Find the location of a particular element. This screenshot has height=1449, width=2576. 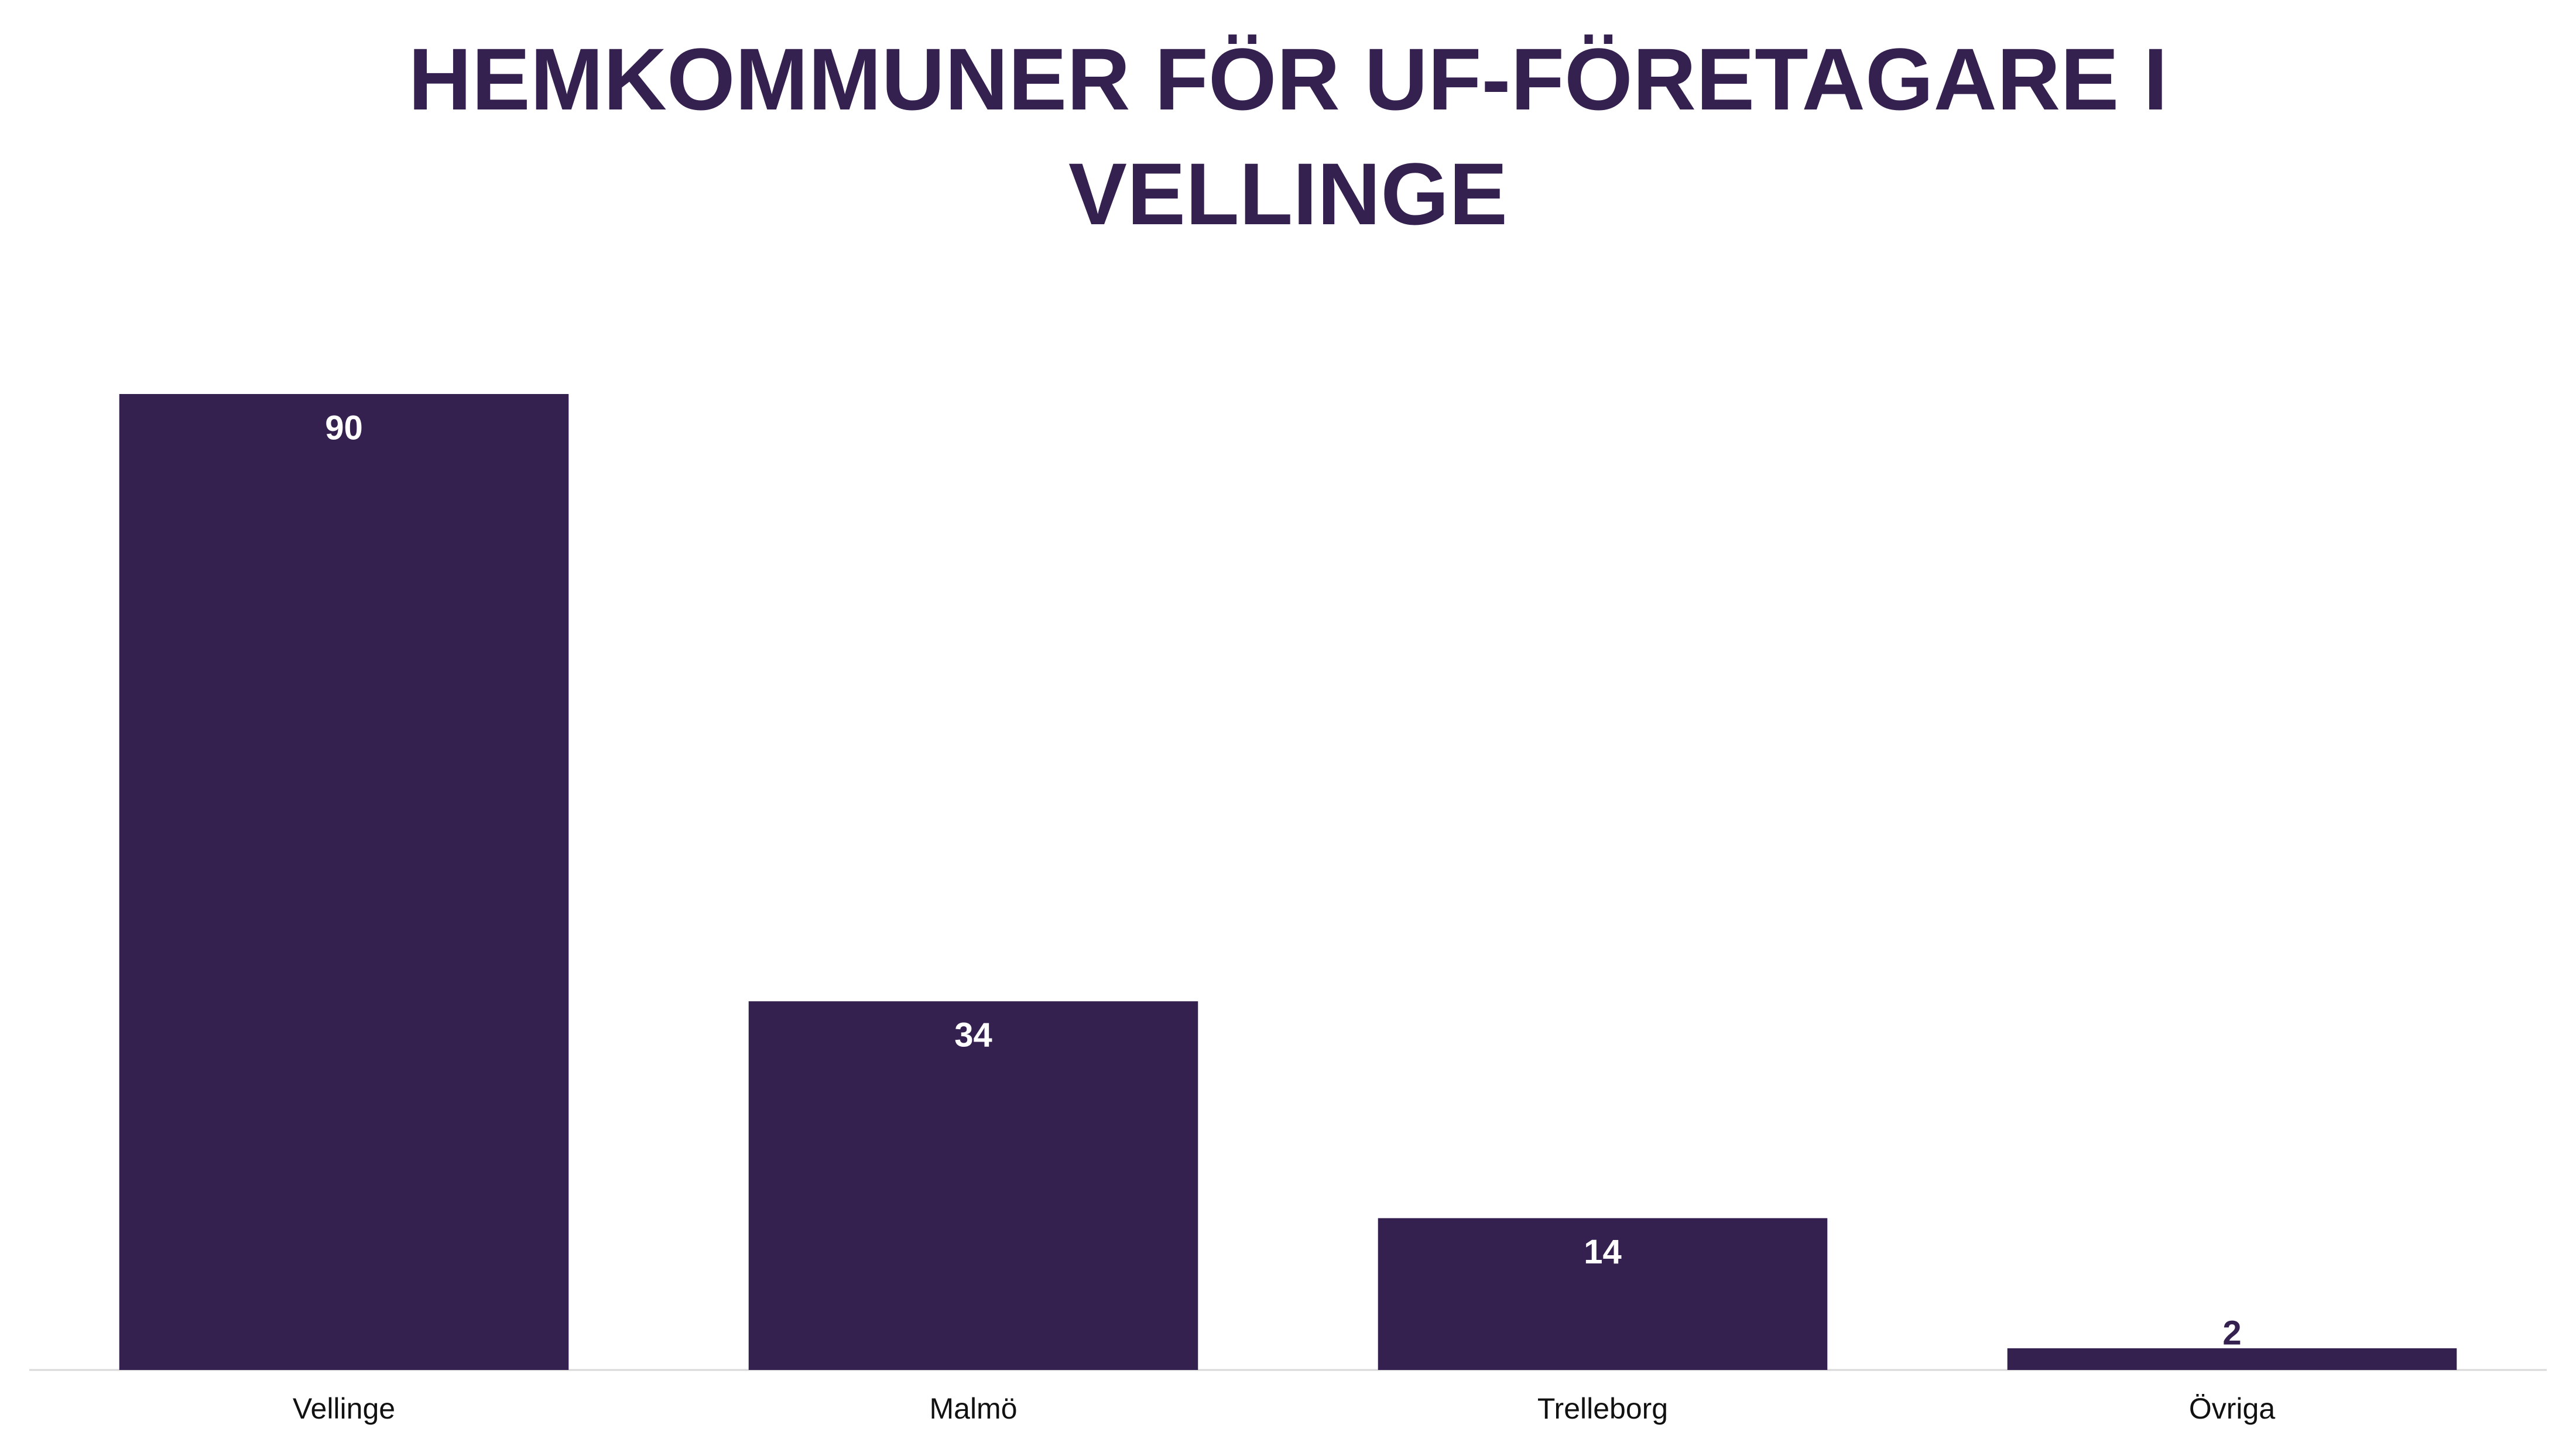

x-tick-label: Övriga is located at coordinates (2232, 1408).